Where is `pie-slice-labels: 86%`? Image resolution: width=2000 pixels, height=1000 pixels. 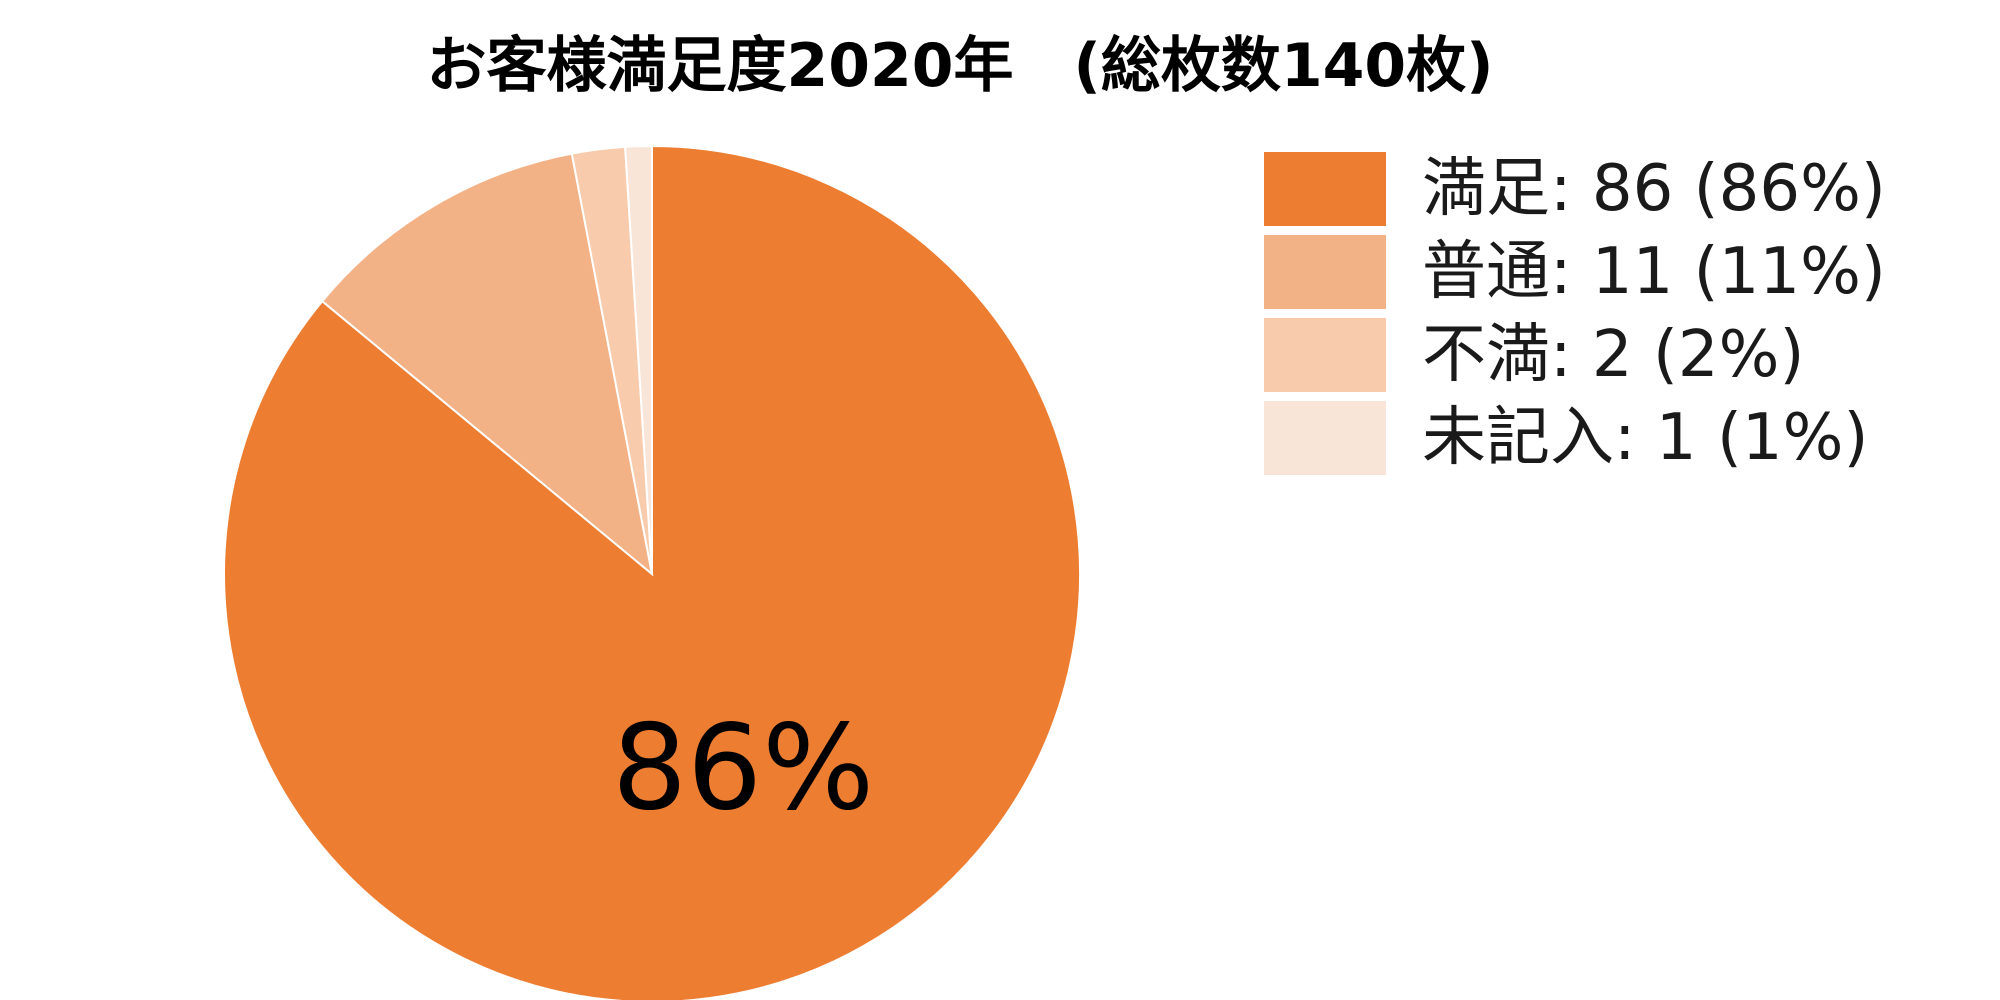
pie-slice-labels: 86% is located at coordinates (743, 768).